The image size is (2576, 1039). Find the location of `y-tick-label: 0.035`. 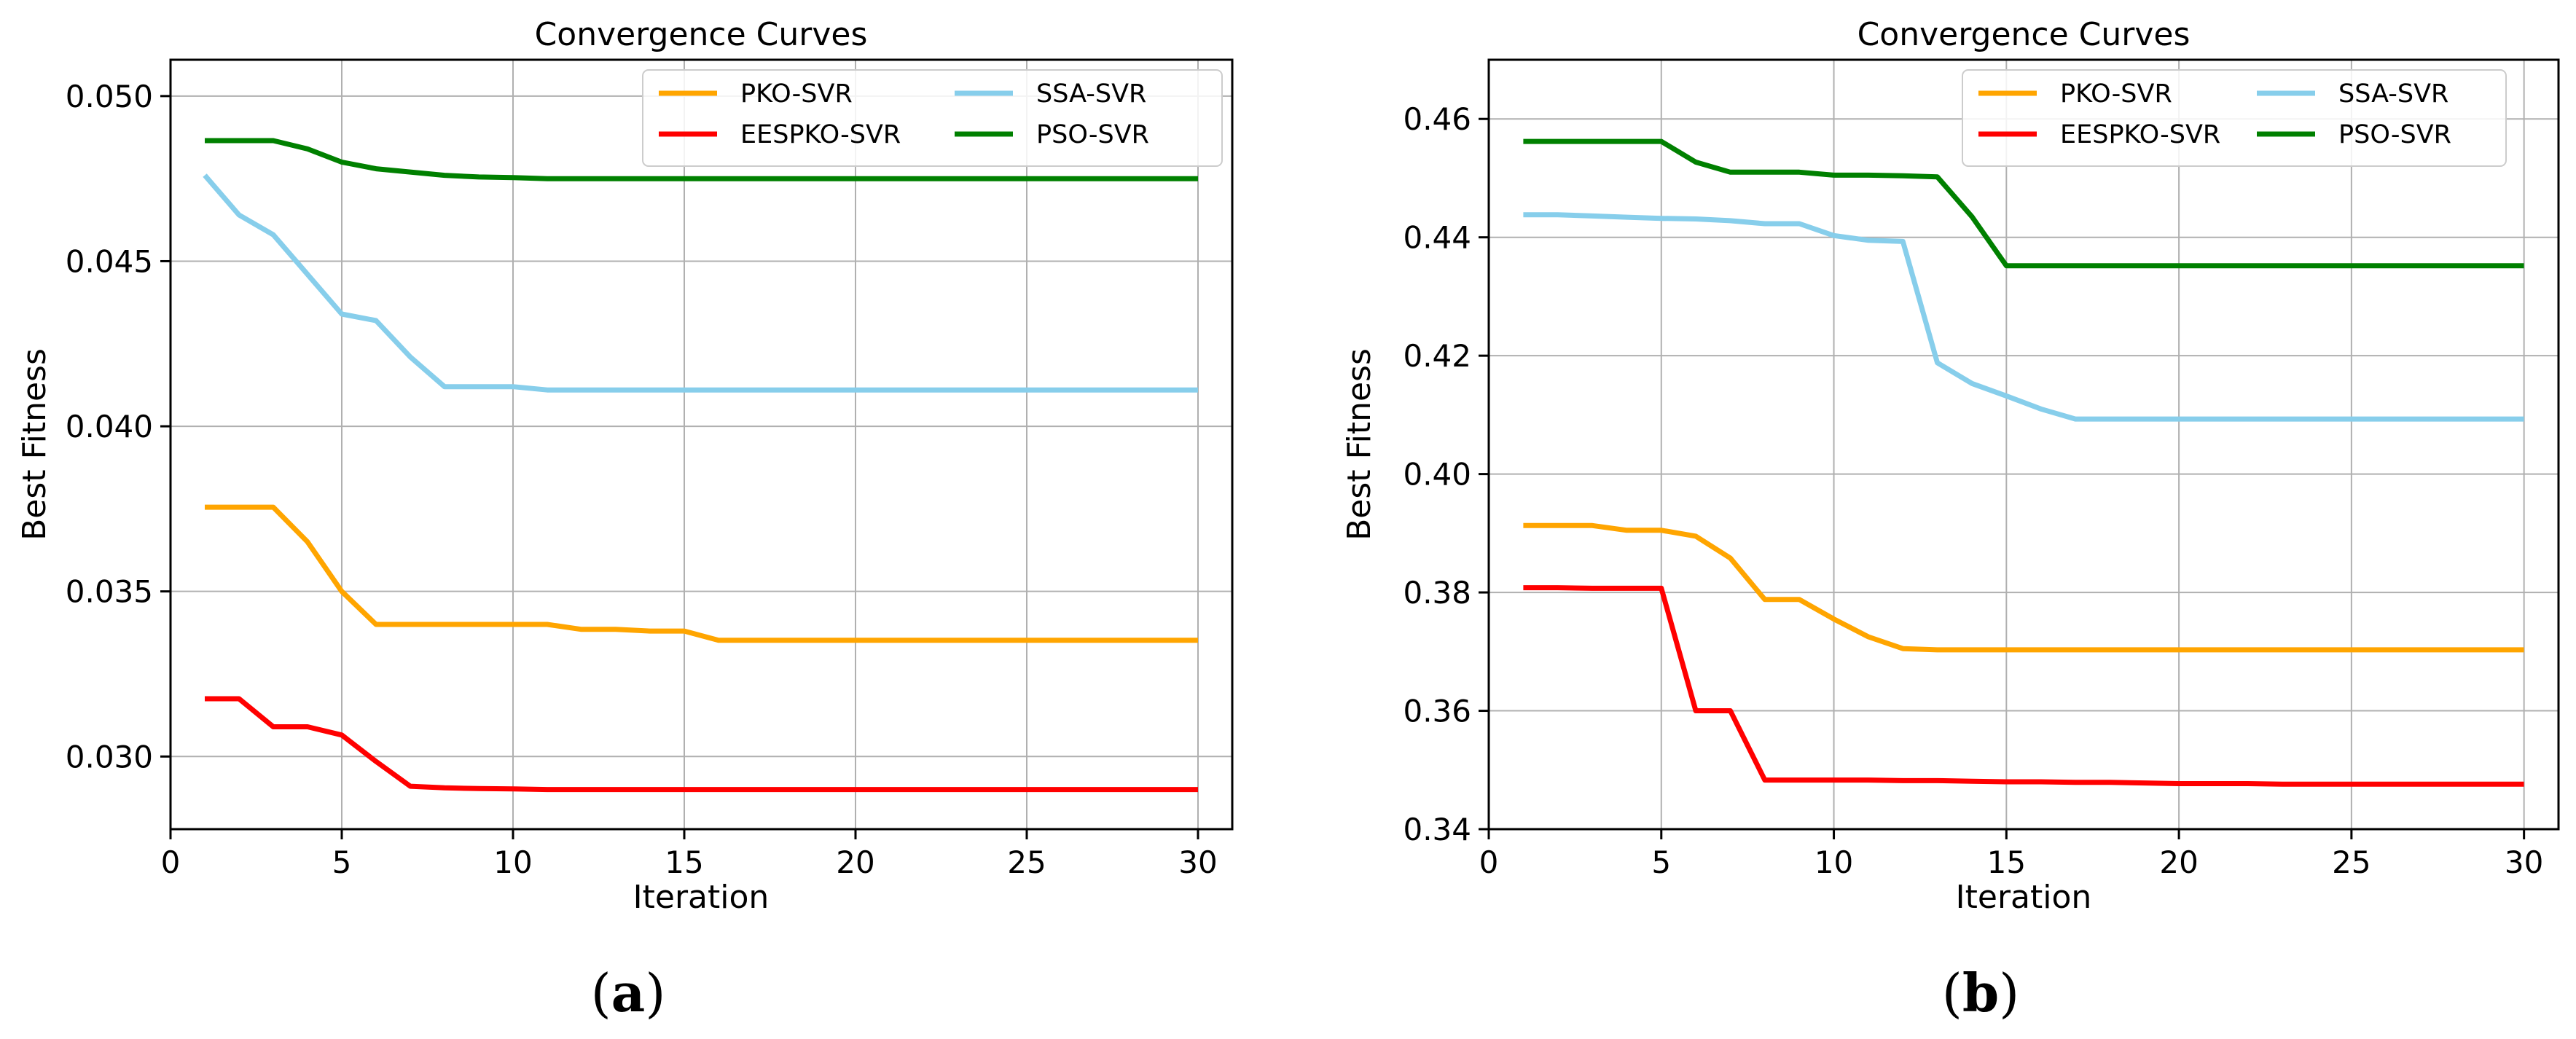

y-tick-label: 0.035 is located at coordinates (109, 592).